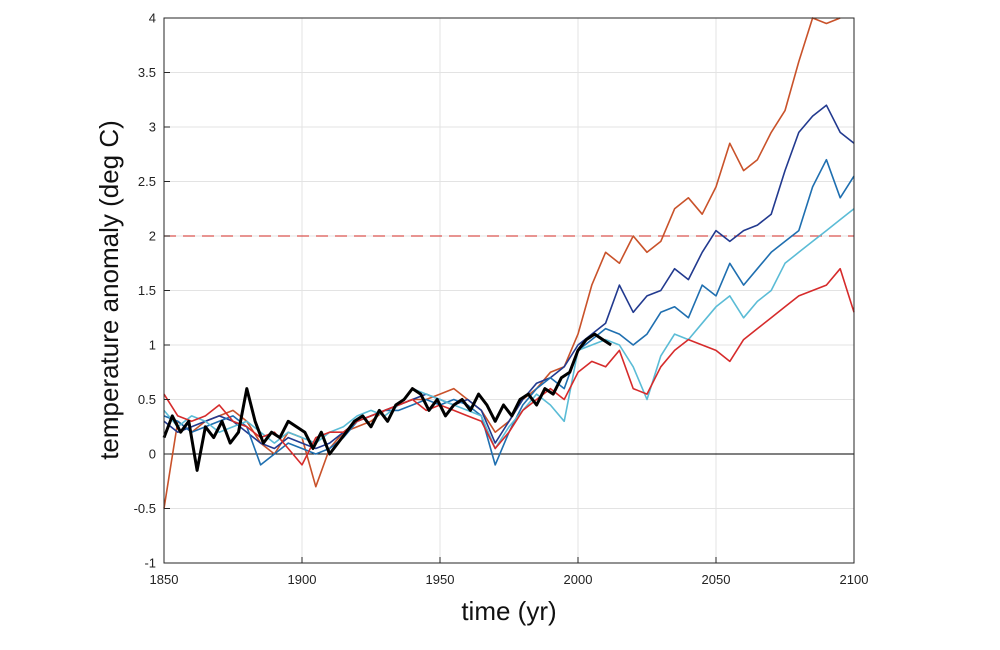 Image resolution: width=1000 pixels, height=650 pixels. What do you see at coordinates (147, 399) in the screenshot?
I see `y-tick-label: 0.5` at bounding box center [147, 399].